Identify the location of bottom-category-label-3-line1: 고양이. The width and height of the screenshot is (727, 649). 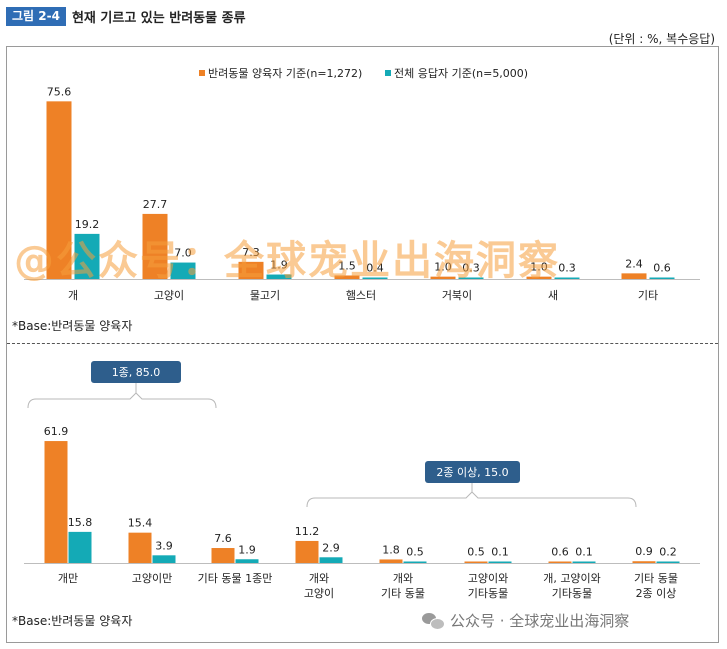
(319, 593).